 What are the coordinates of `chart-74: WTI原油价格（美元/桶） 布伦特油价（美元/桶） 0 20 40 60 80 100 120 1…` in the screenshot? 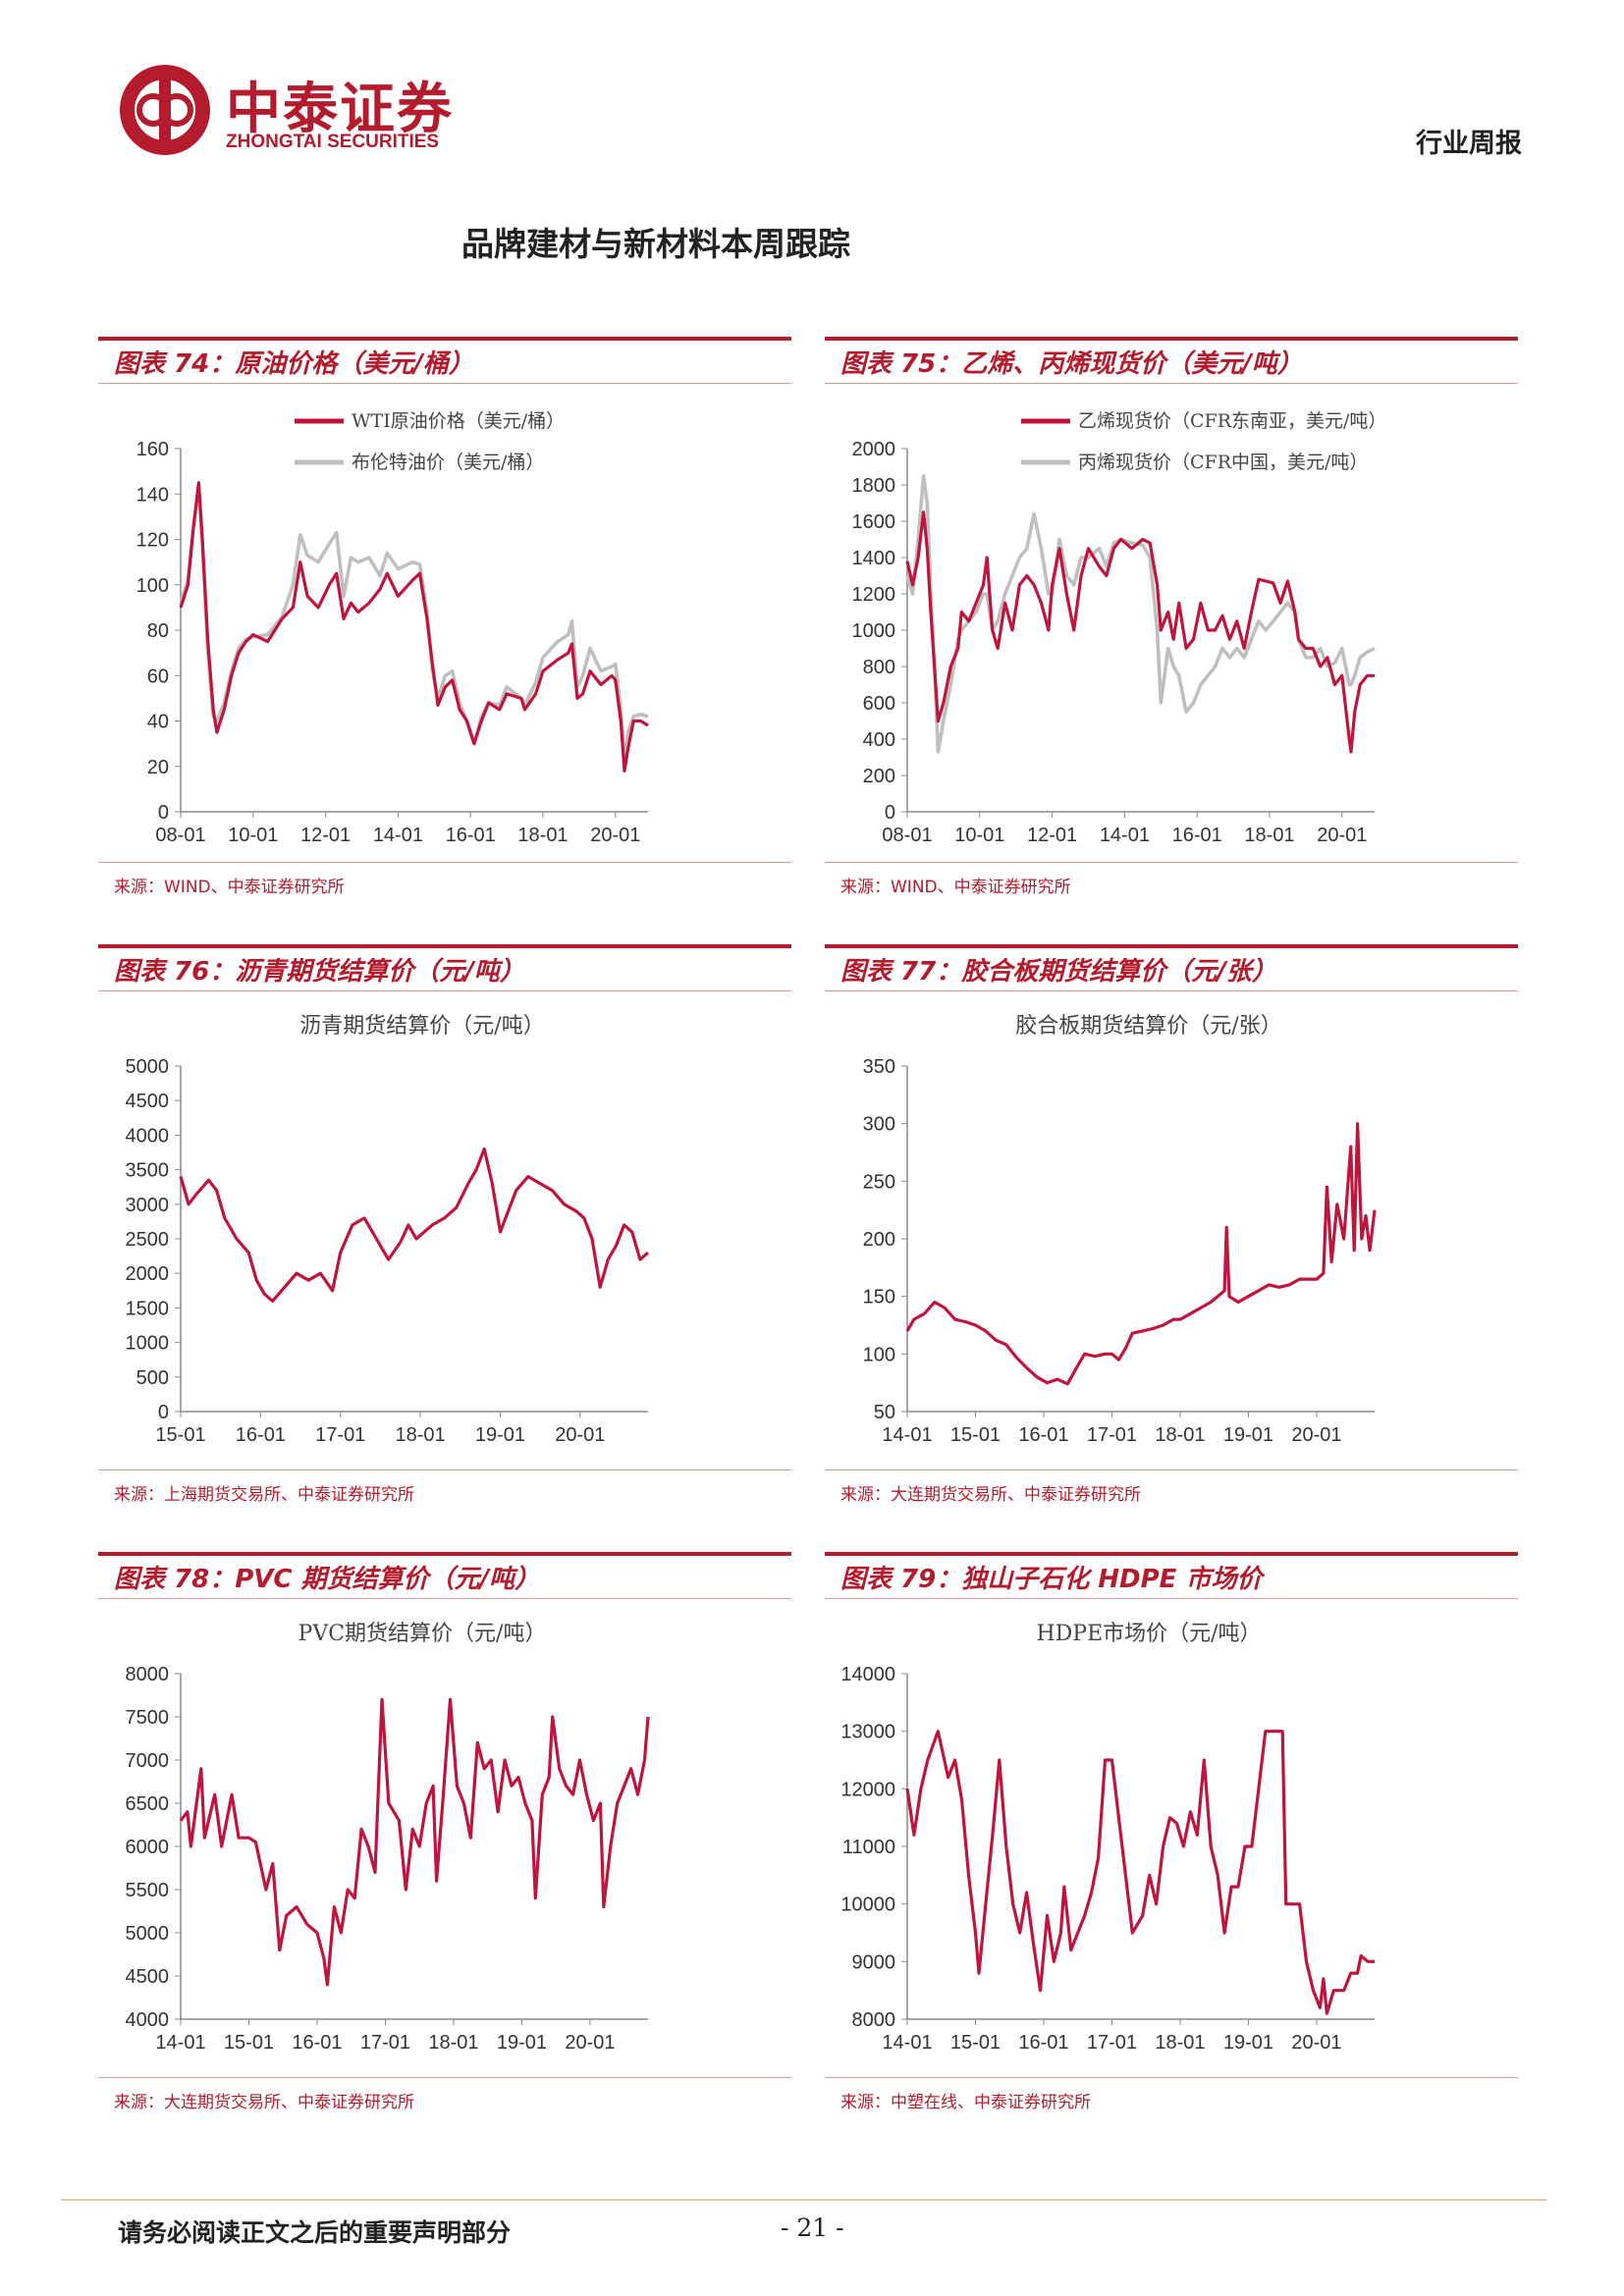 It's located at (392, 628).